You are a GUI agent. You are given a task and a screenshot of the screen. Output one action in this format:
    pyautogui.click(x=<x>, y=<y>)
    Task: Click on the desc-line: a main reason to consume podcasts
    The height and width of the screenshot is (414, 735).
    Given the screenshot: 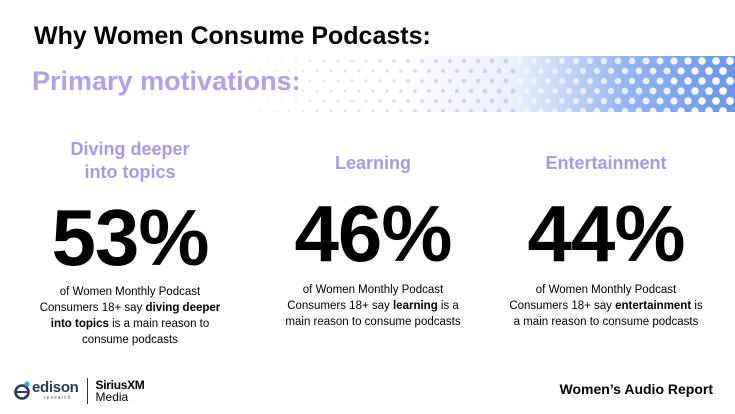 What is the action you would take?
    pyautogui.click(x=606, y=322)
    